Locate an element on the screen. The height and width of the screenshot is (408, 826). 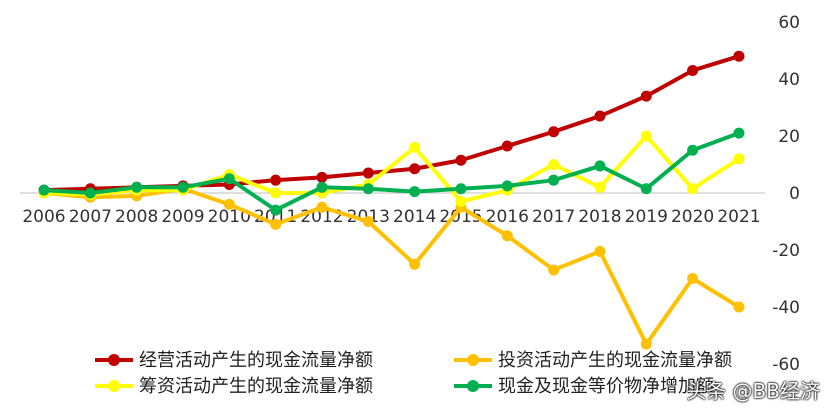
x-tick-label: 2007 is located at coordinates (90, 217).